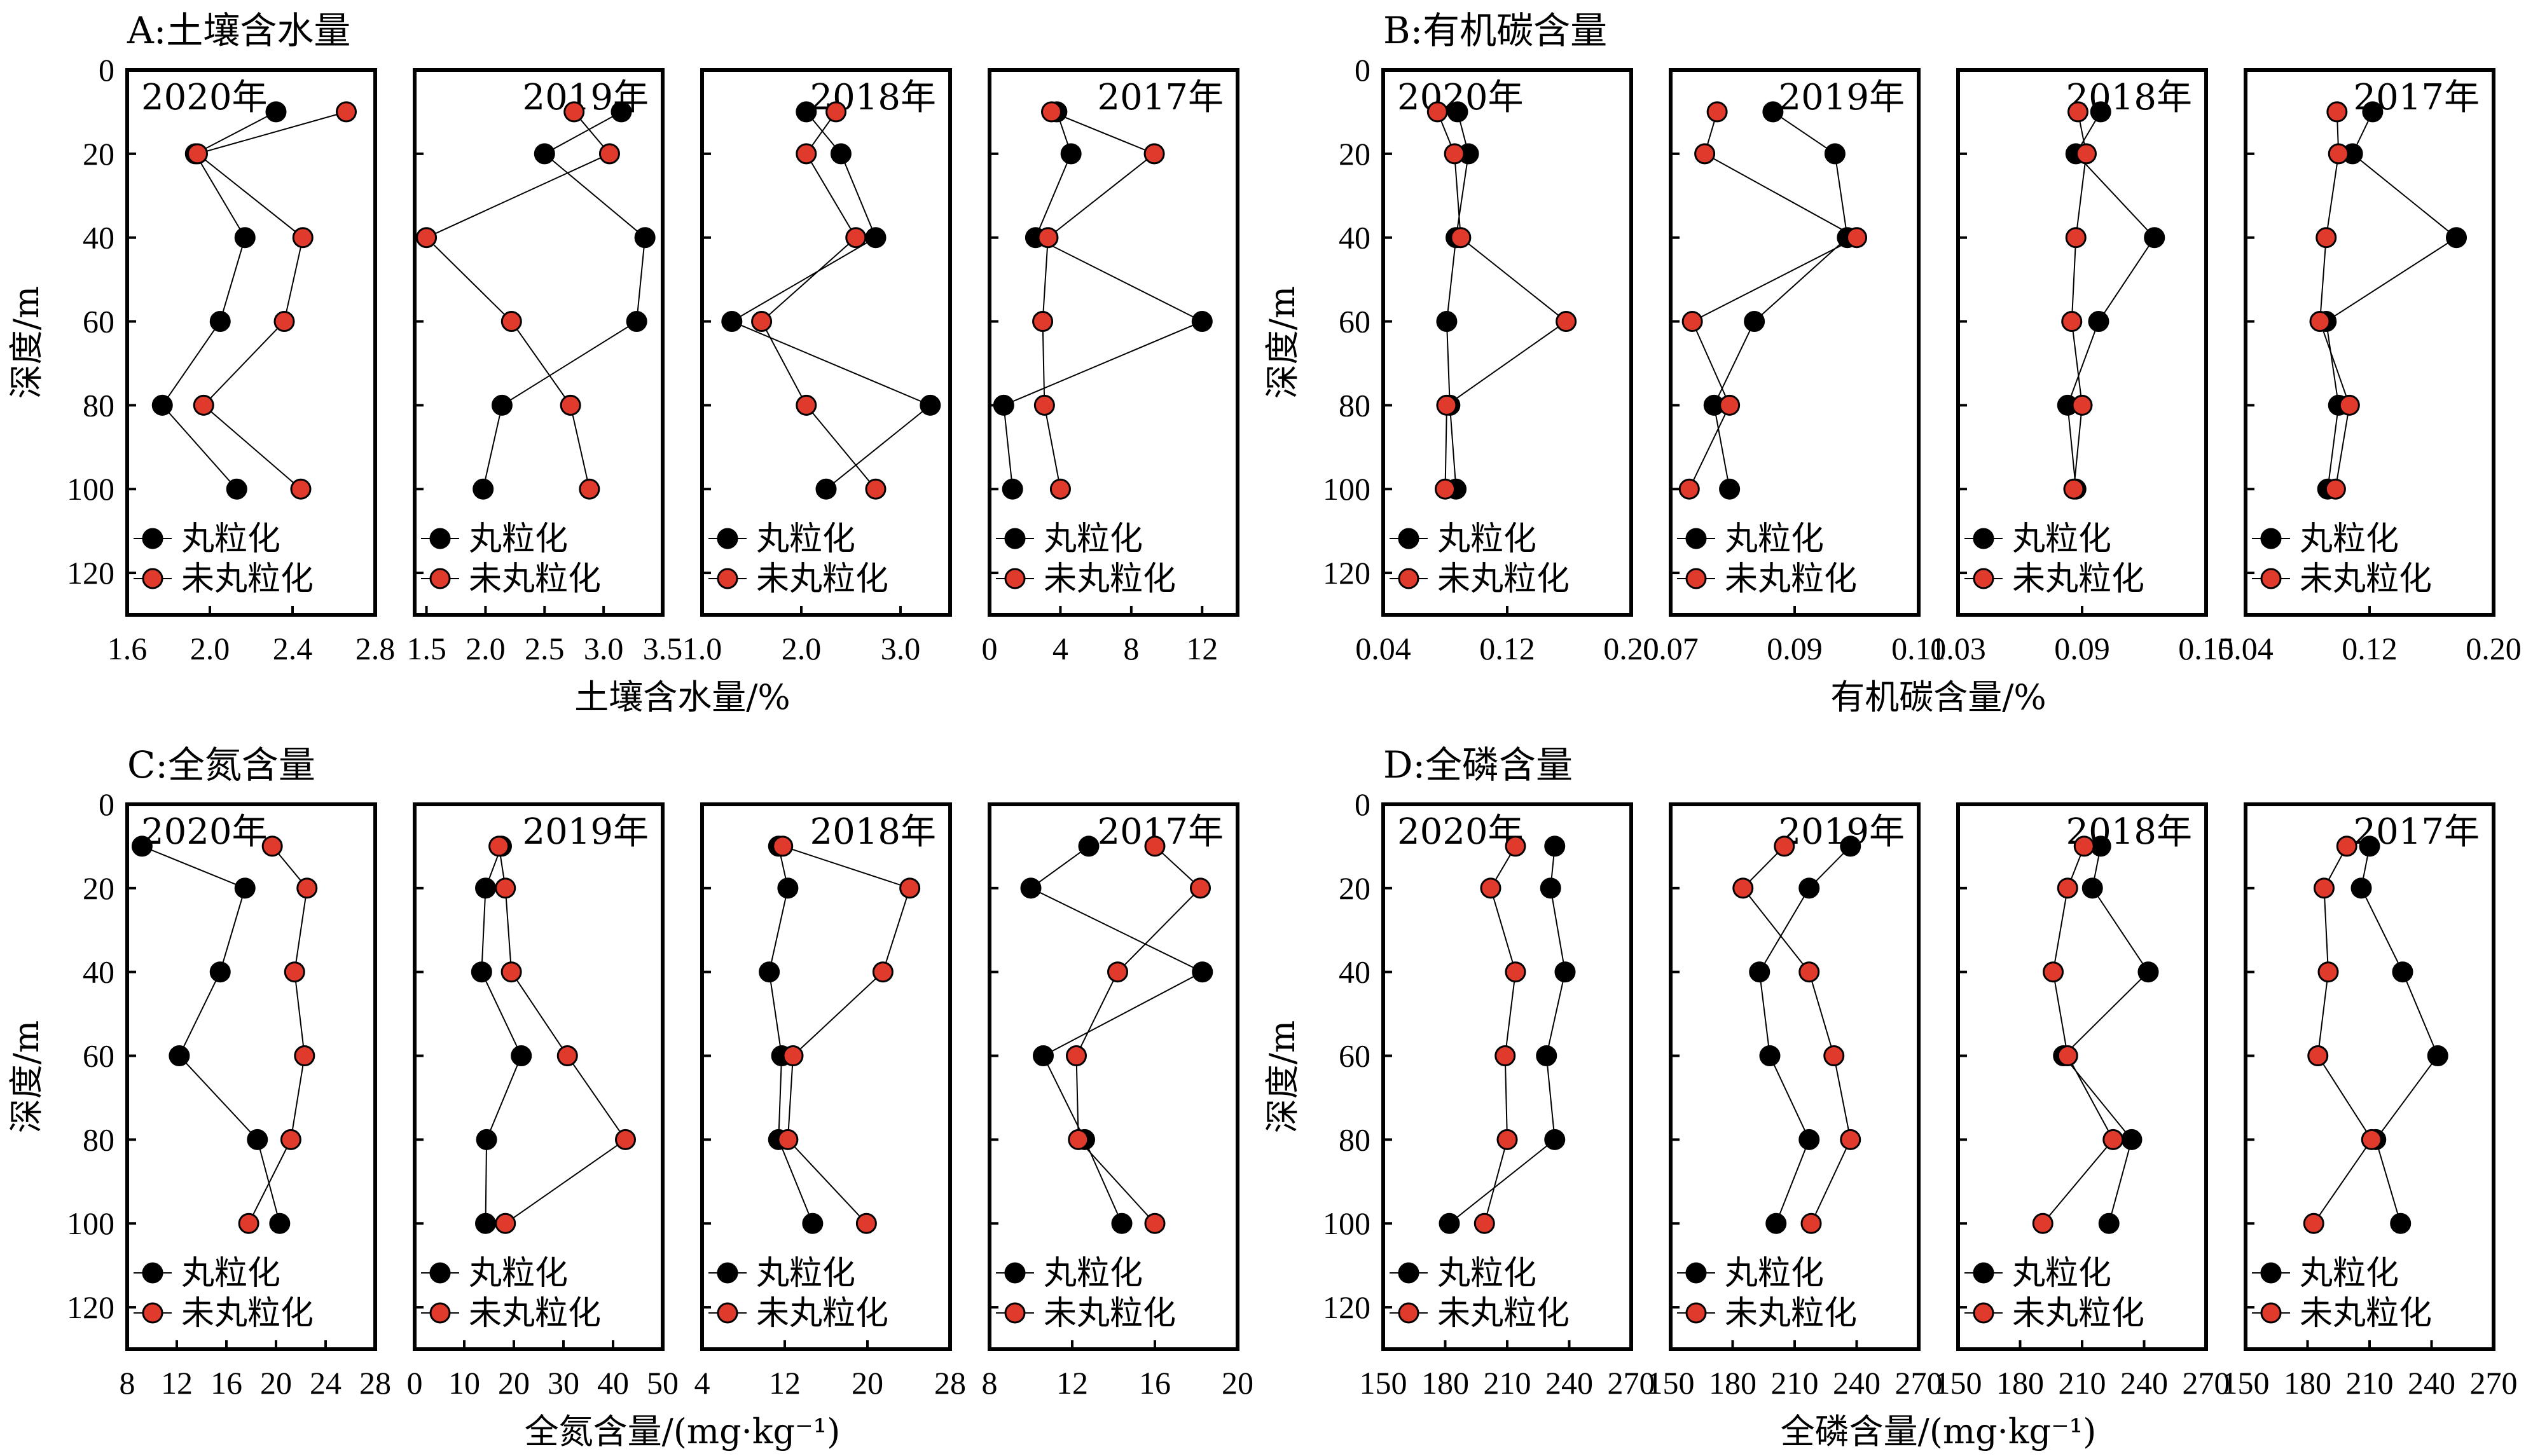 The width and height of the screenshot is (2526, 1456). What do you see at coordinates (1495, 30) in the screenshot?
I see `panel-title: B:有机碳含量` at bounding box center [1495, 30].